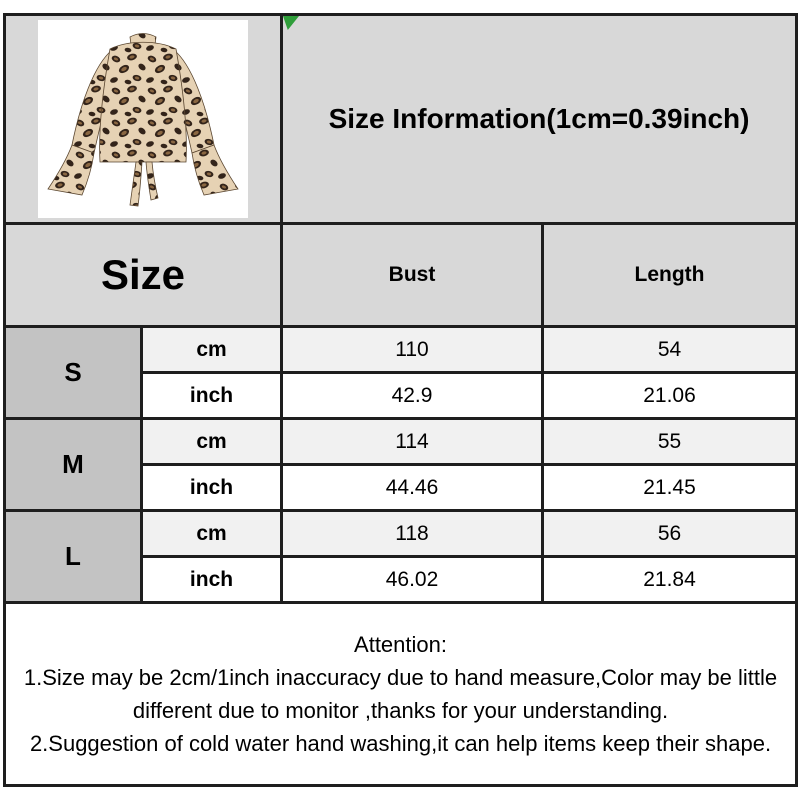  What do you see at coordinates (412, 533) in the screenshot?
I see `bust-value-l-cm: 118` at bounding box center [412, 533].